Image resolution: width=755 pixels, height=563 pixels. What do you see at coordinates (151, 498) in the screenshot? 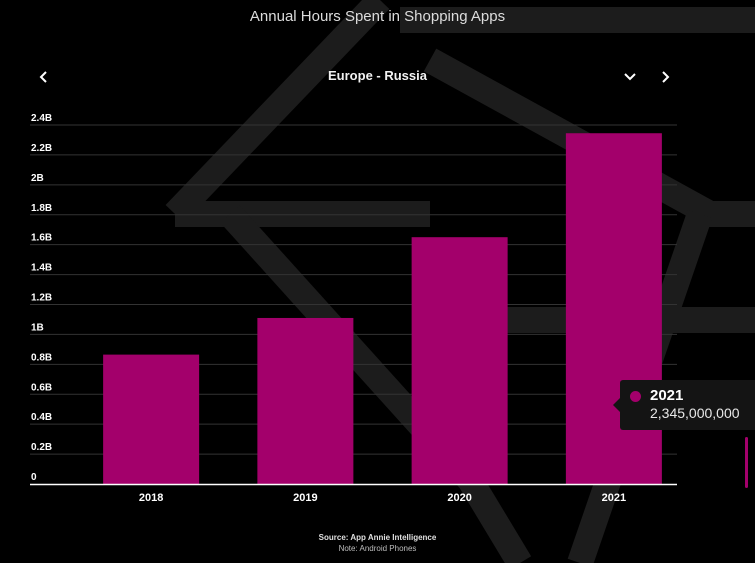
I see `x-tick-label: 2018` at bounding box center [151, 498].